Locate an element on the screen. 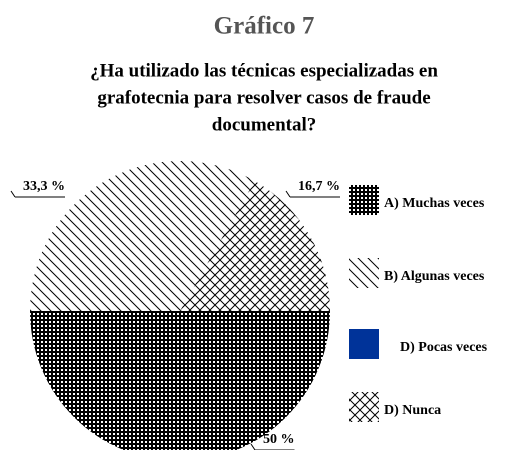 This screenshot has height=450, width=528. data-label: 50 % is located at coordinates (279, 439).